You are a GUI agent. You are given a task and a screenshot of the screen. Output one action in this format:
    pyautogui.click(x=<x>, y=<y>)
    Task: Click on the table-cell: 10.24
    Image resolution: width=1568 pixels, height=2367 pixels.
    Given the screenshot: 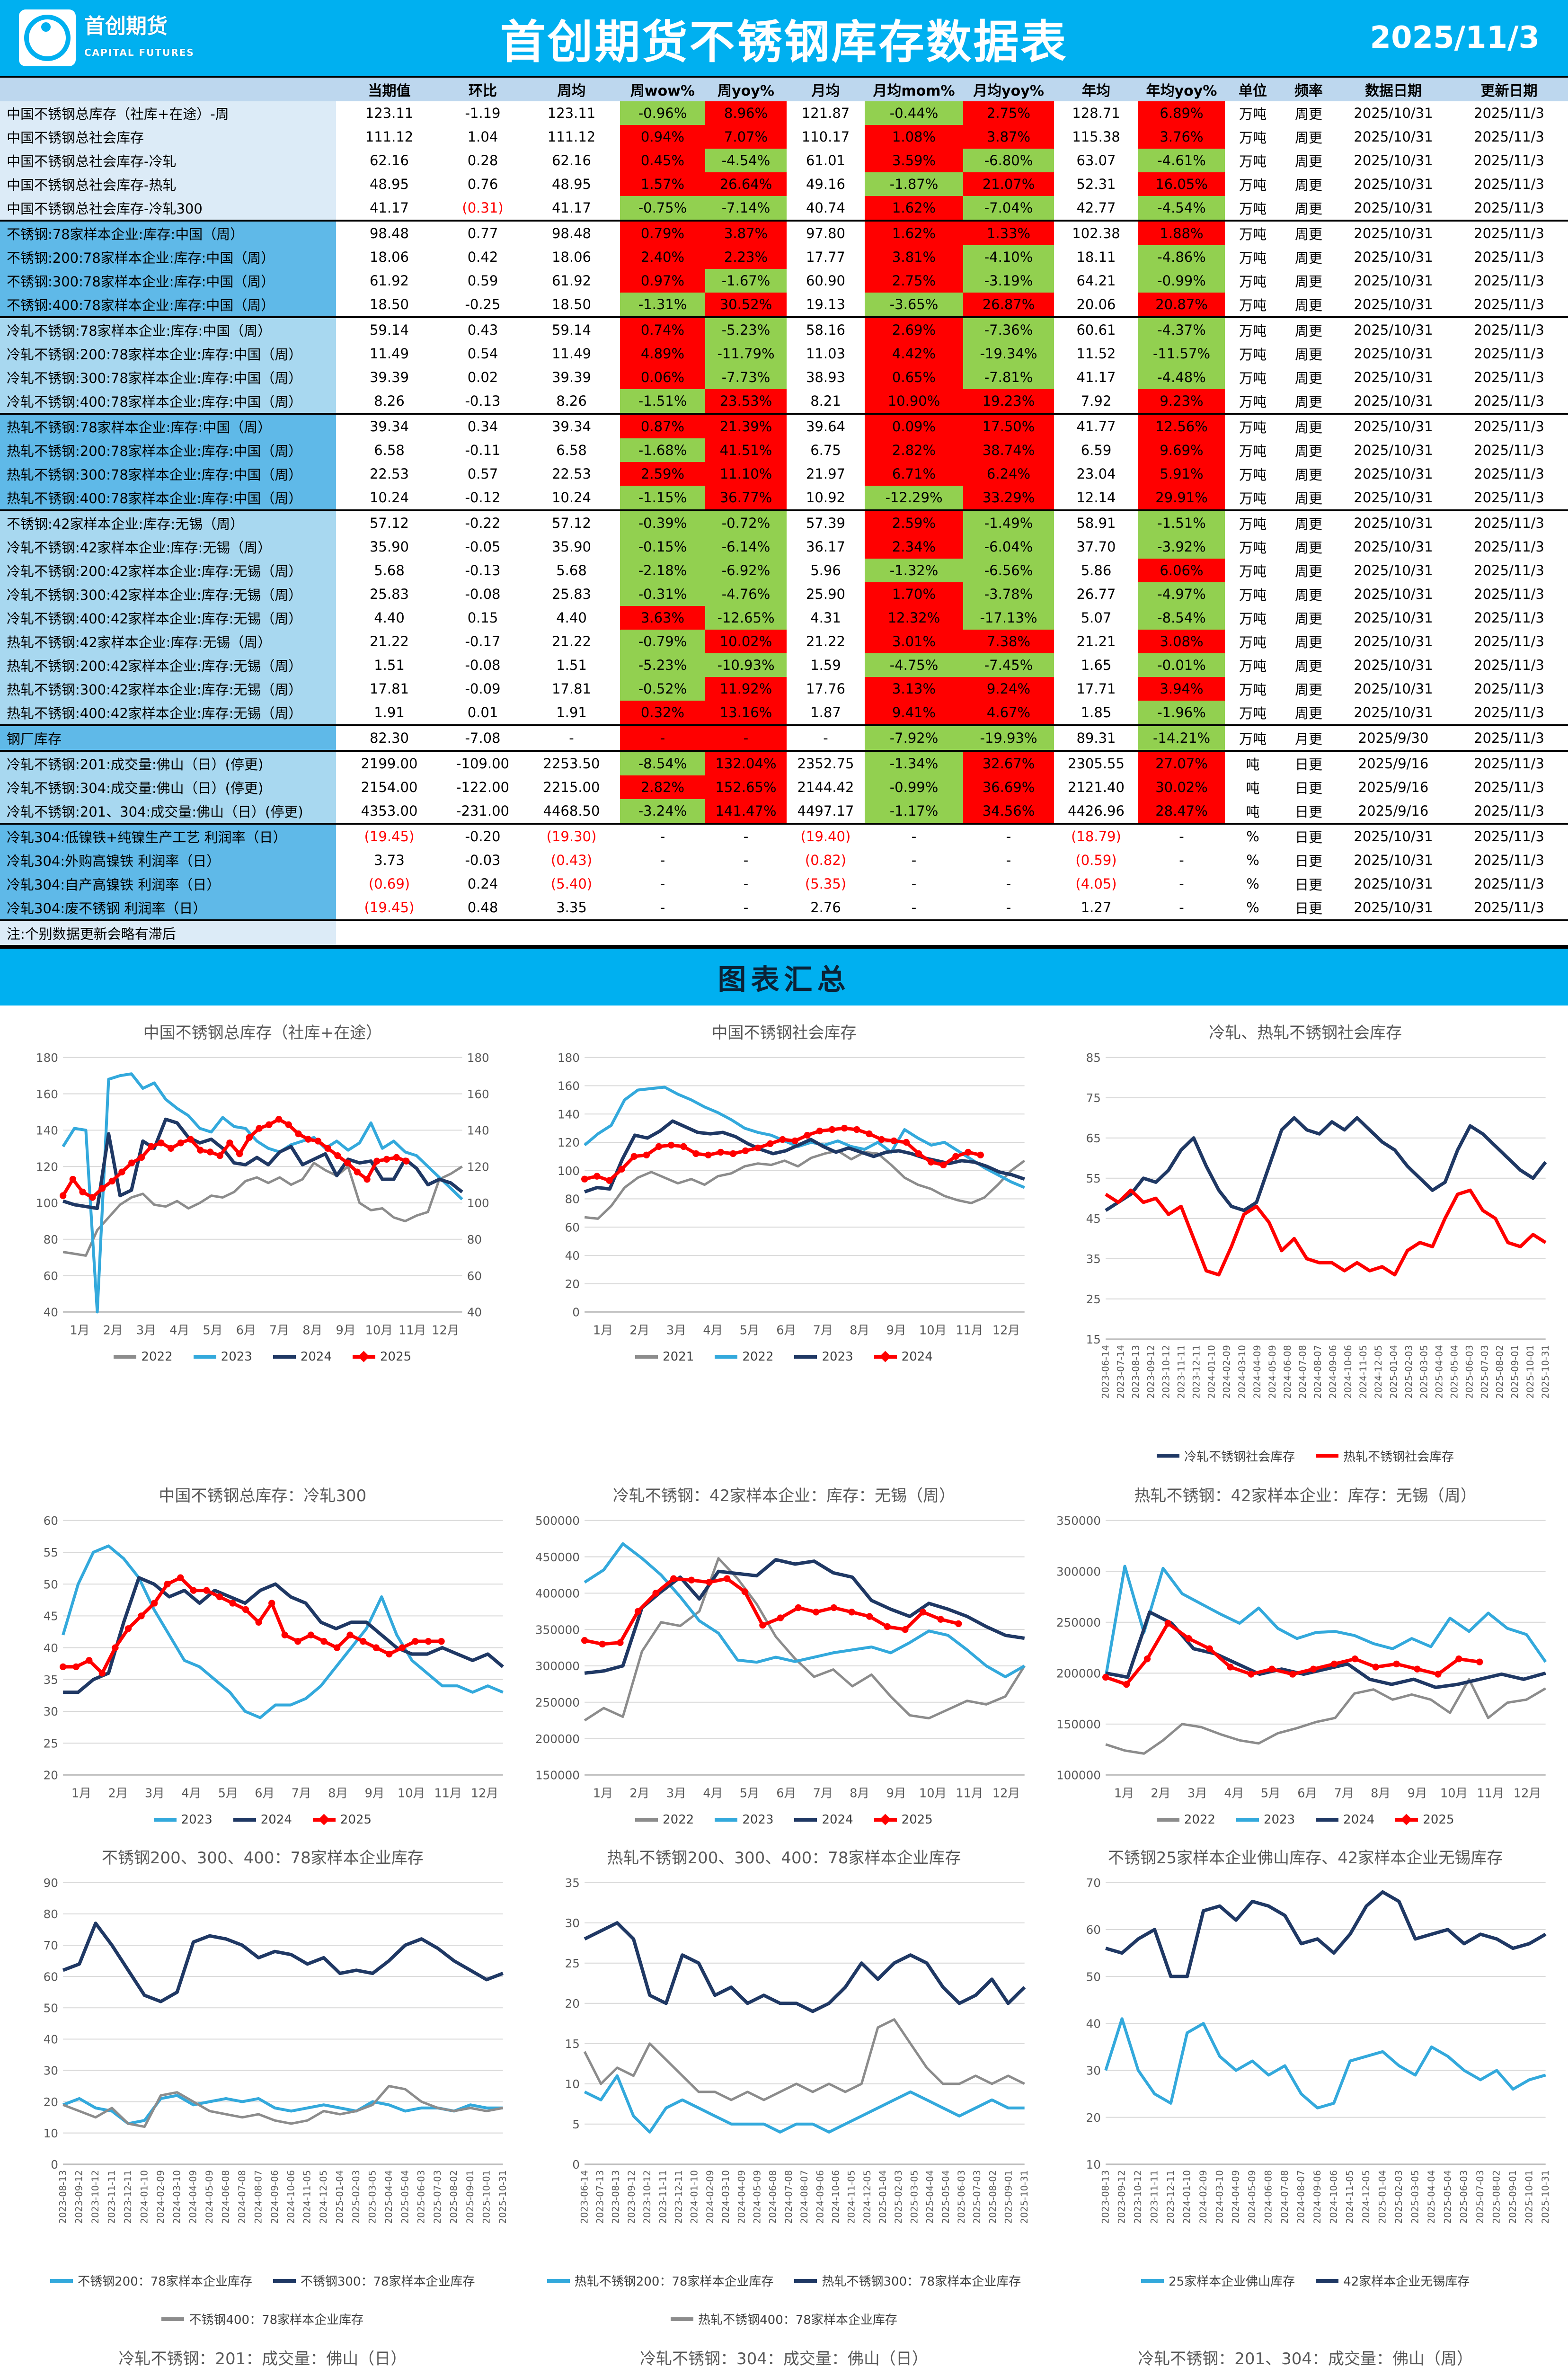 What is the action you would take?
    pyautogui.click(x=389, y=497)
    